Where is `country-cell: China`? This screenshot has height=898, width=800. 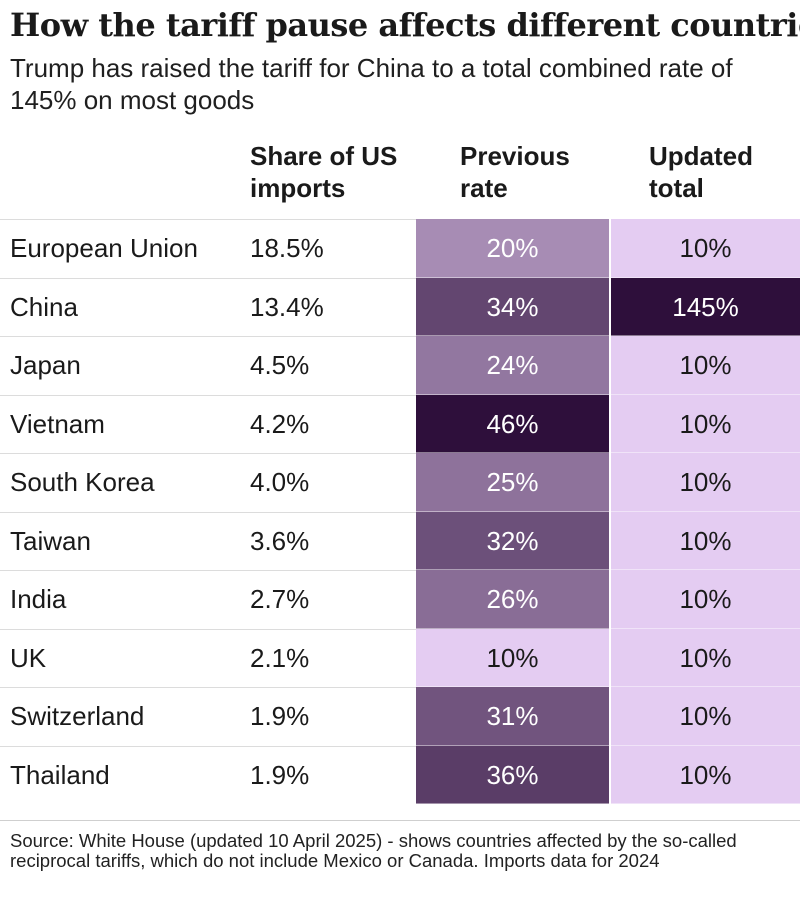
country-cell: China is located at coordinates (44, 306).